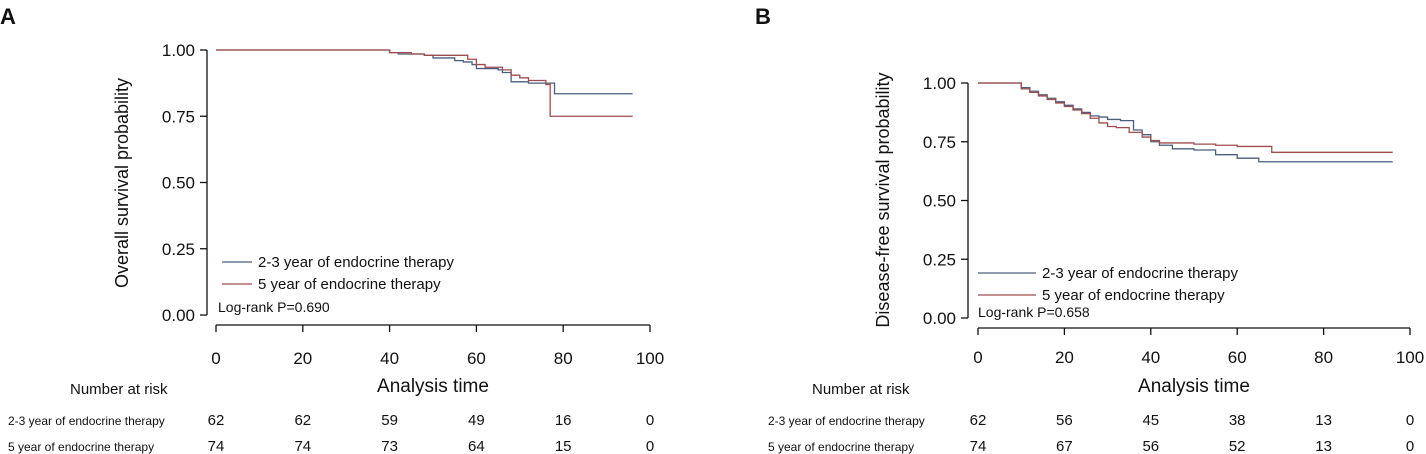 The image size is (1426, 454). What do you see at coordinates (389, 420) in the screenshot?
I see `risk-value: 59` at bounding box center [389, 420].